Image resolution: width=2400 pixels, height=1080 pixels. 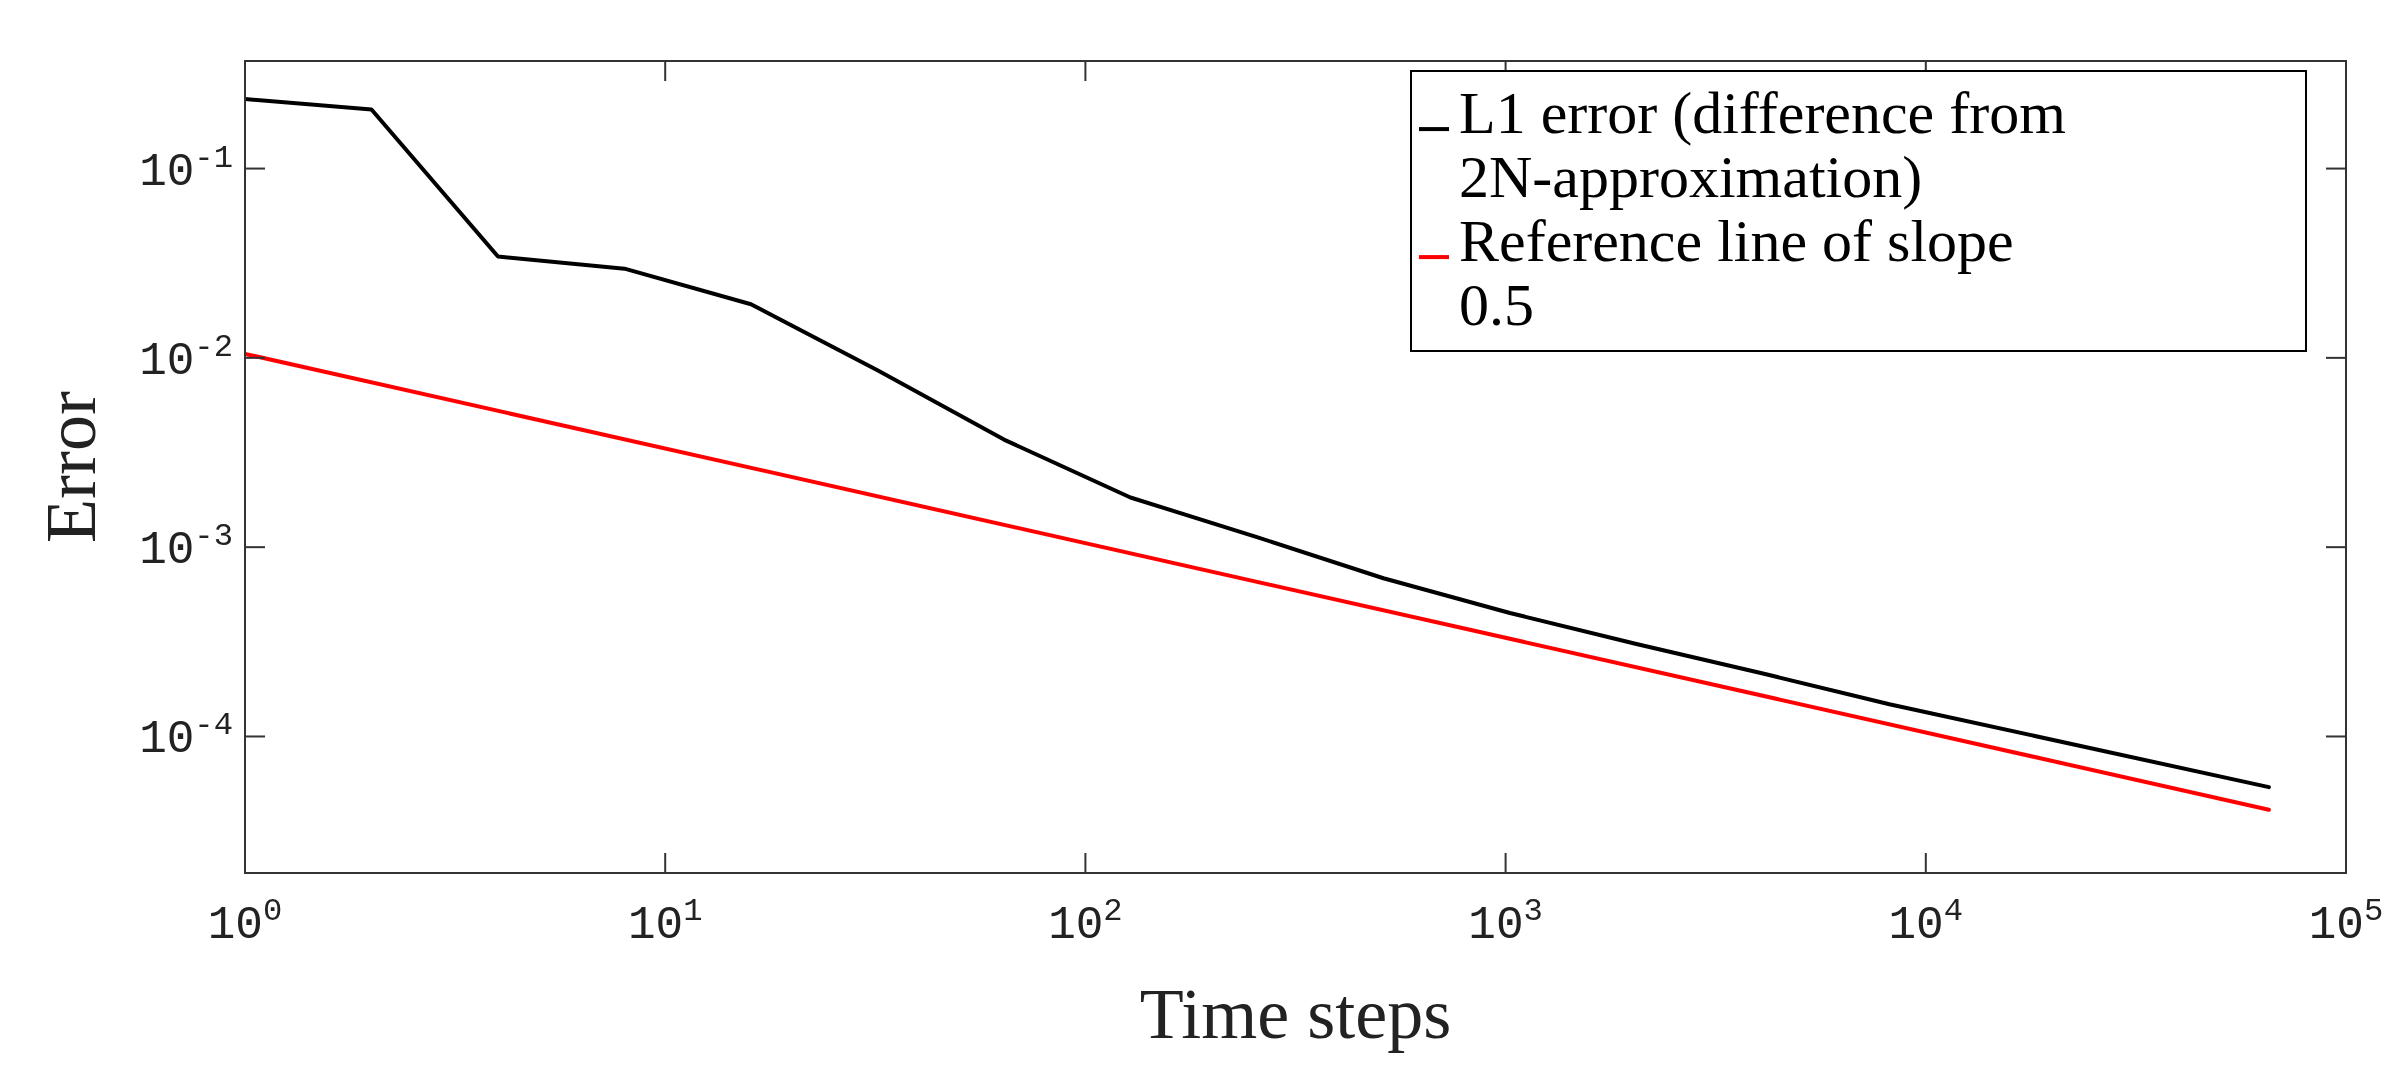 What do you see at coordinates (1085, 922) in the screenshot?
I see `x-tick-label: 10$^{2}$` at bounding box center [1085, 922].